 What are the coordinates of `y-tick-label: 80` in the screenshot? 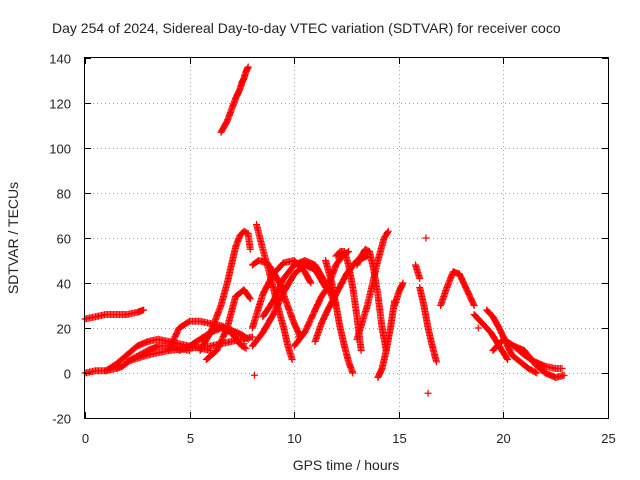 It's located at (64, 194).